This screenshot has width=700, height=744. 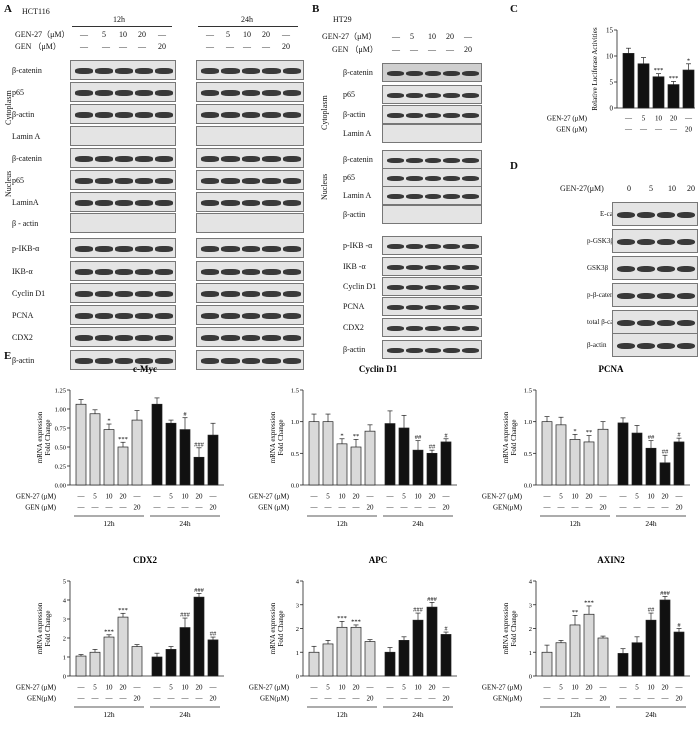 What do you see at coordinates (60, 391) in the screenshot?
I see `y-tick-label: 1.25` at bounding box center [60, 391].